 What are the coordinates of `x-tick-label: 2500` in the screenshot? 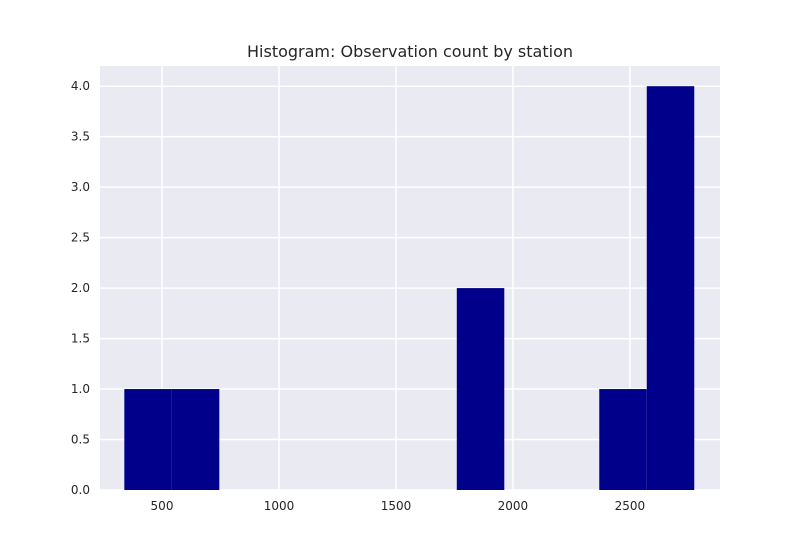 It's located at (630, 506).